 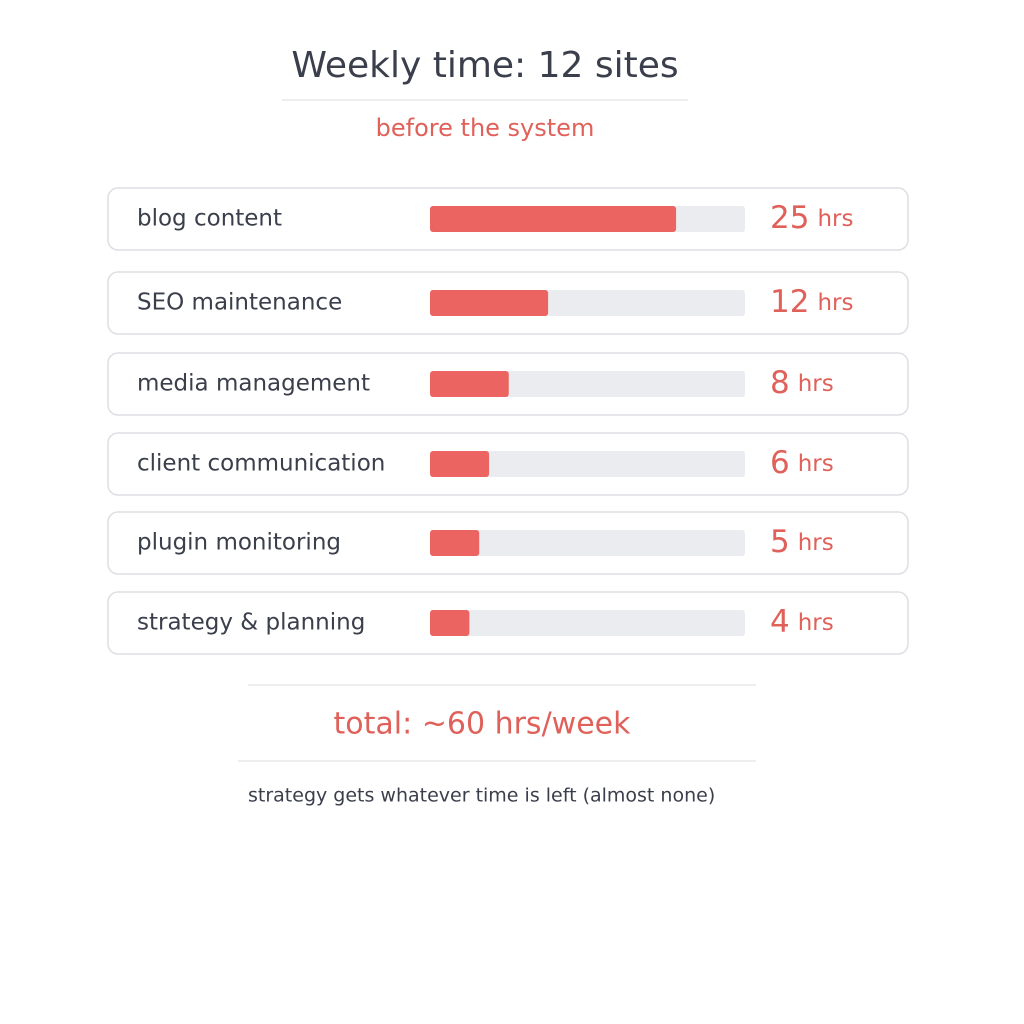 I want to click on category-label: blog content, so click(x=209, y=219).